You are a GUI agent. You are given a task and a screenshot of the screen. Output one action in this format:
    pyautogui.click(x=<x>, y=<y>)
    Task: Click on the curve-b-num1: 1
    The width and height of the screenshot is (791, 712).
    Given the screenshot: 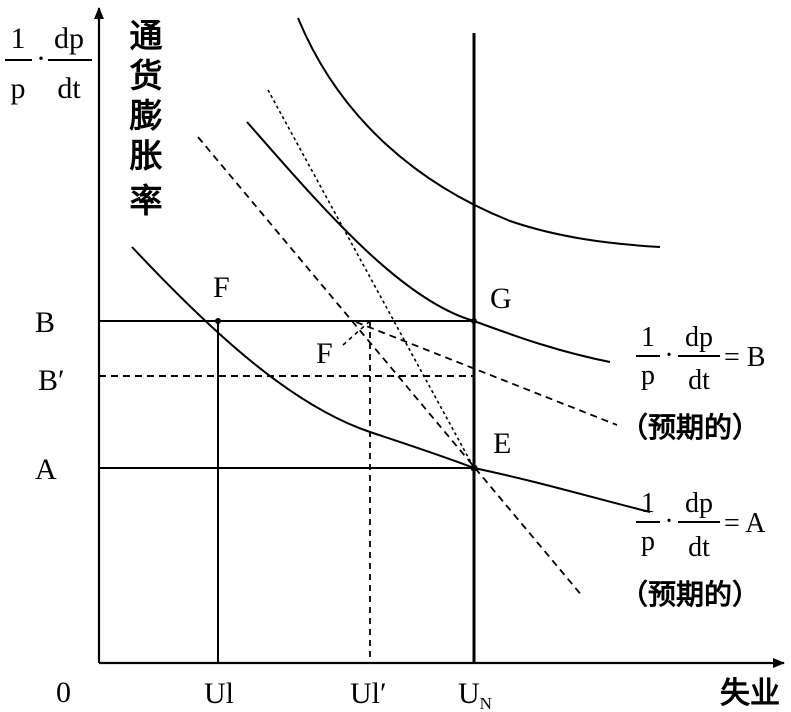 What is the action you would take?
    pyautogui.click(x=648, y=337)
    